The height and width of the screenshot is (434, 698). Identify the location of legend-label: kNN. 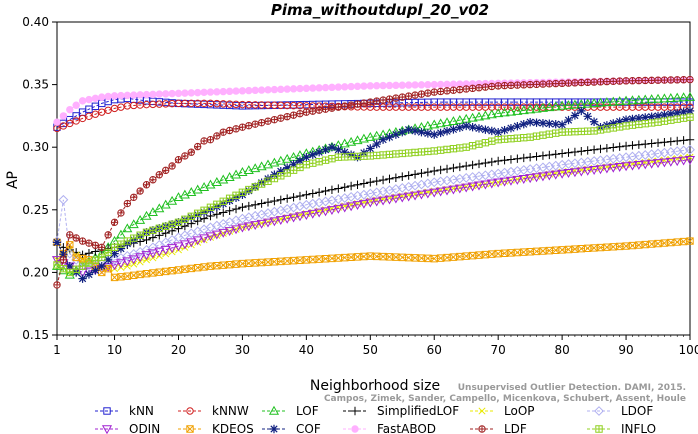
(141, 411).